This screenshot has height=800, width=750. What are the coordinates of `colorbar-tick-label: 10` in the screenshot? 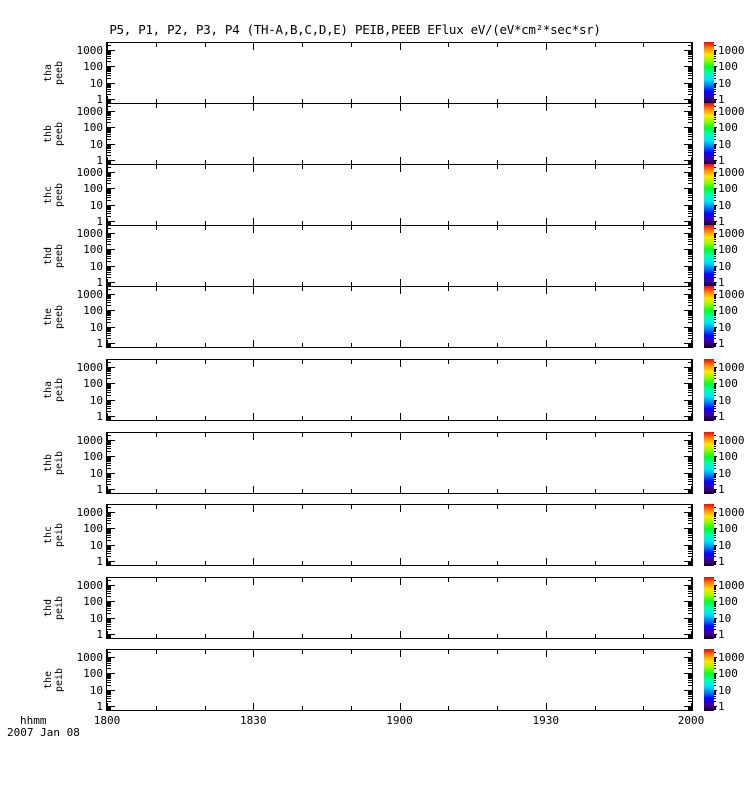 It's located at (725, 205).